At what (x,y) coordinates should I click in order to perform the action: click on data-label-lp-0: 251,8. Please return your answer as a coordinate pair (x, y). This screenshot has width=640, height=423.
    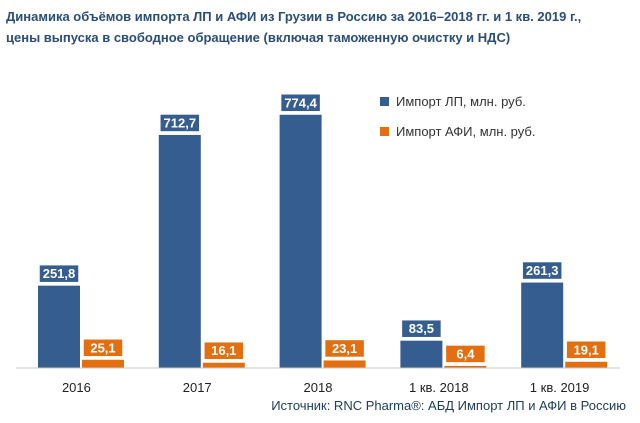
    Looking at the image, I should click on (59, 273).